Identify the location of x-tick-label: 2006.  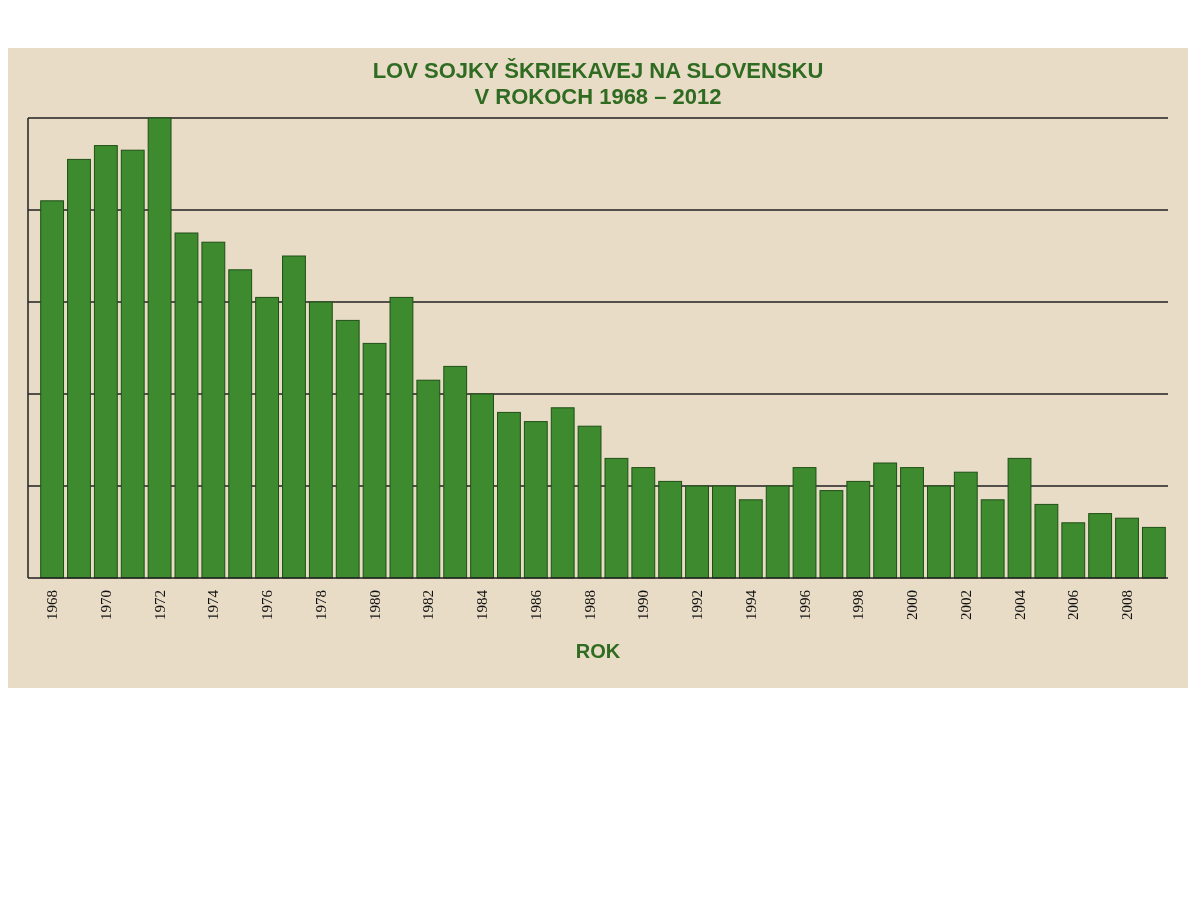
(1073, 604).